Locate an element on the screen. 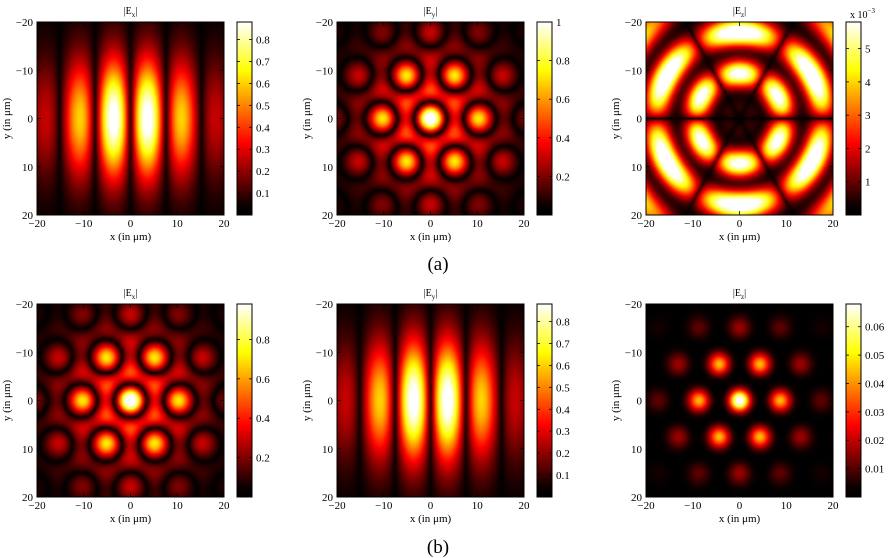 The height and width of the screenshot is (558, 892). colorbar-tick-label: 0.3 is located at coordinates (563, 432).